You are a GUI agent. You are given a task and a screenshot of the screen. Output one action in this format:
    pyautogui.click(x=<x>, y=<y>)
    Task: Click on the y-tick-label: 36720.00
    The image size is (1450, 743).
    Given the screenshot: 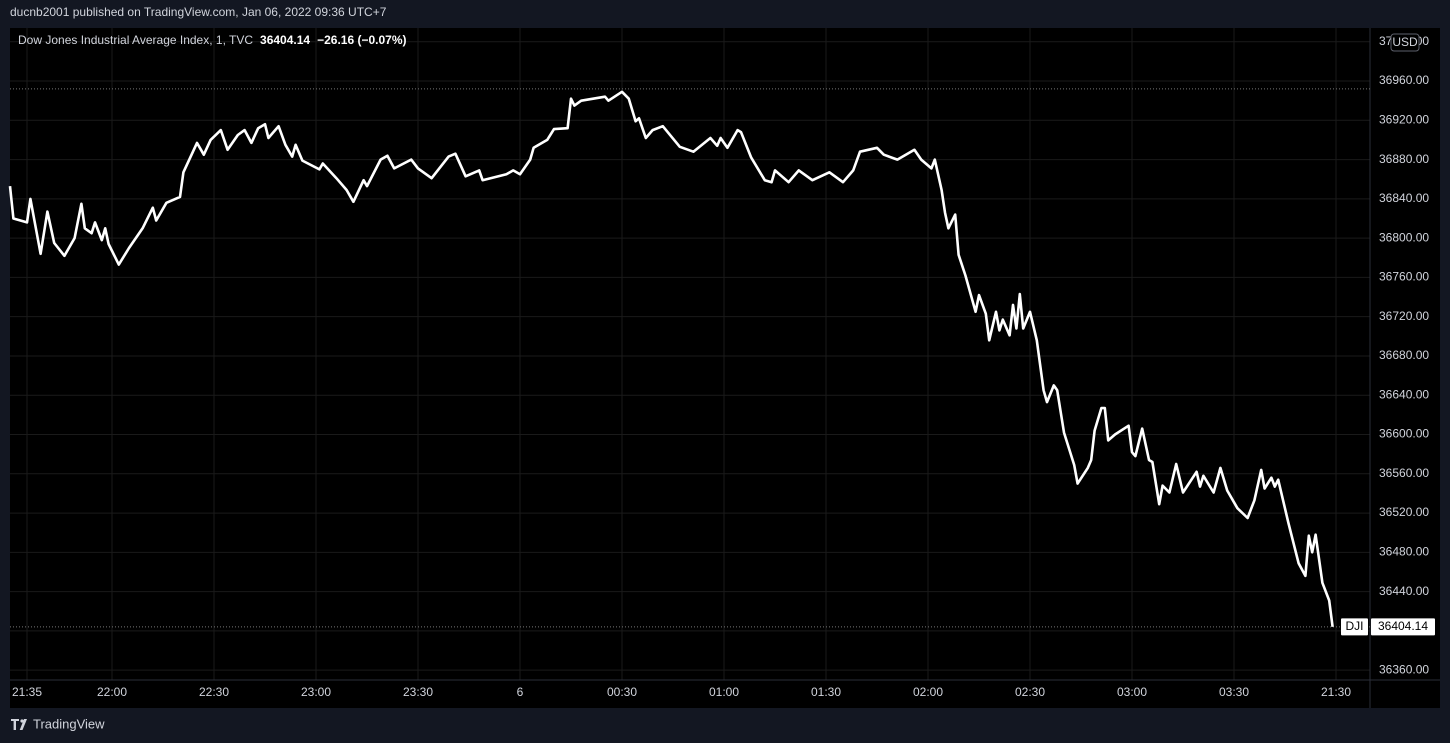 What is the action you would take?
    pyautogui.click(x=1404, y=316)
    